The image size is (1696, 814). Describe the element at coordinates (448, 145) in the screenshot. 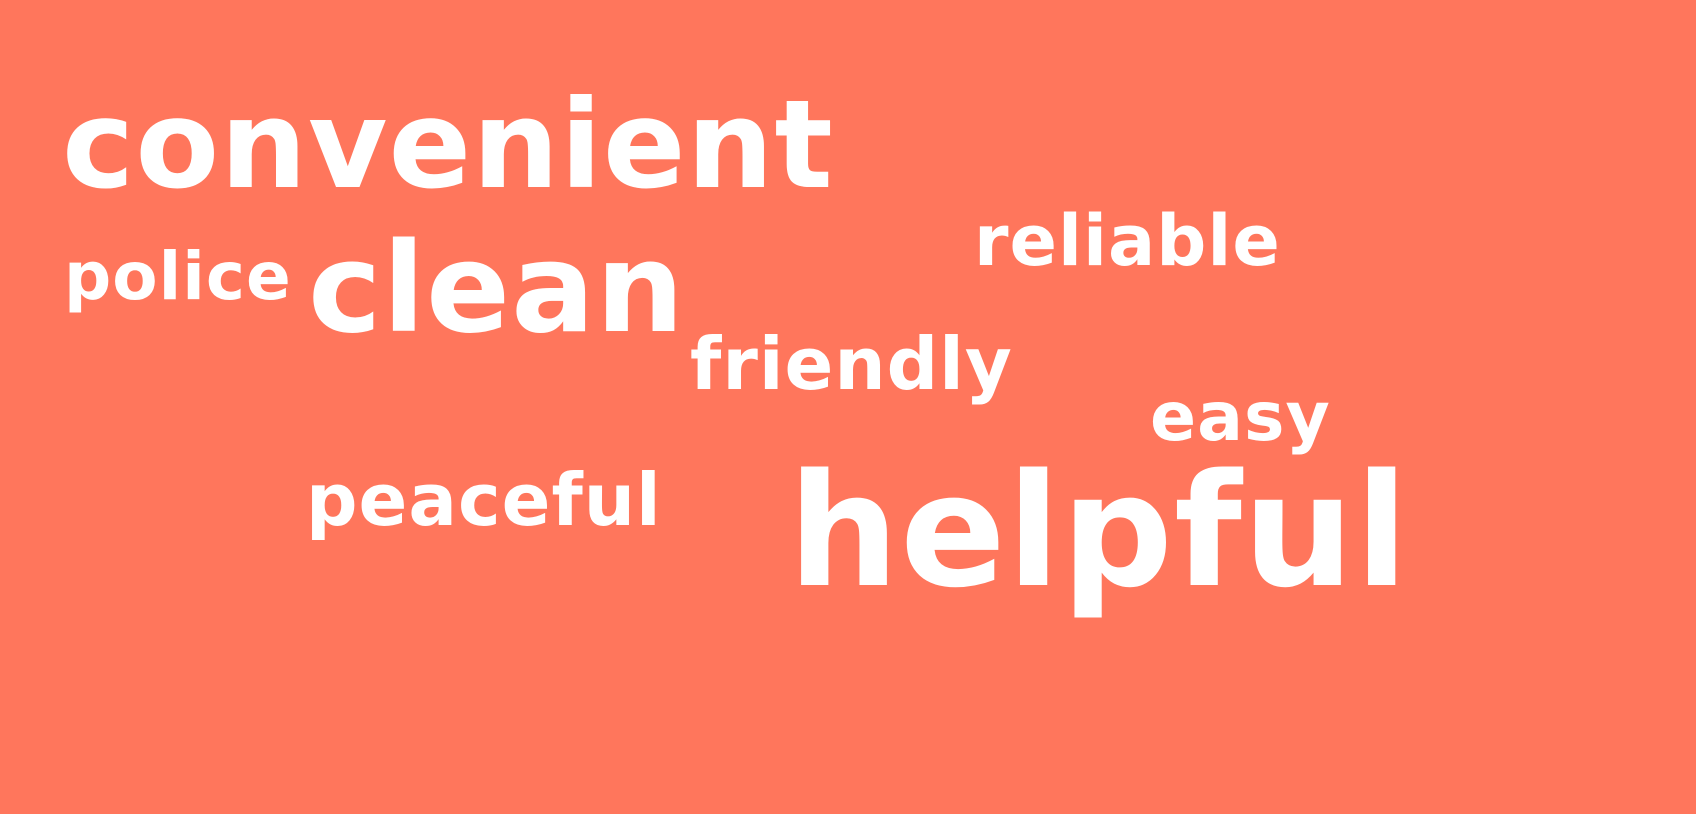

I see `word-convenient: convenient` at that location.